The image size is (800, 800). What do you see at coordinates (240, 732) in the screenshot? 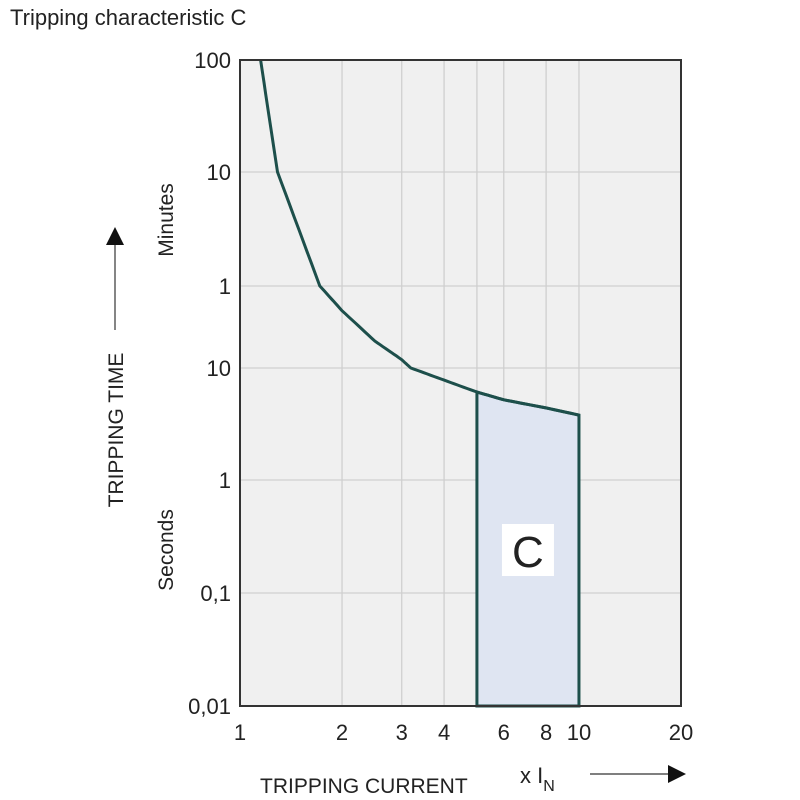
I see `x-tick-label: 1` at bounding box center [240, 732].